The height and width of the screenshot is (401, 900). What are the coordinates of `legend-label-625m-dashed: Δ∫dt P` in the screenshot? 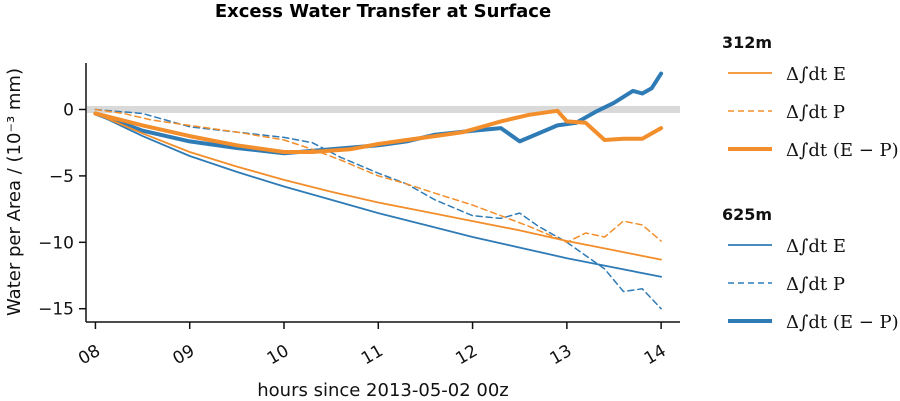 It's located at (815, 284).